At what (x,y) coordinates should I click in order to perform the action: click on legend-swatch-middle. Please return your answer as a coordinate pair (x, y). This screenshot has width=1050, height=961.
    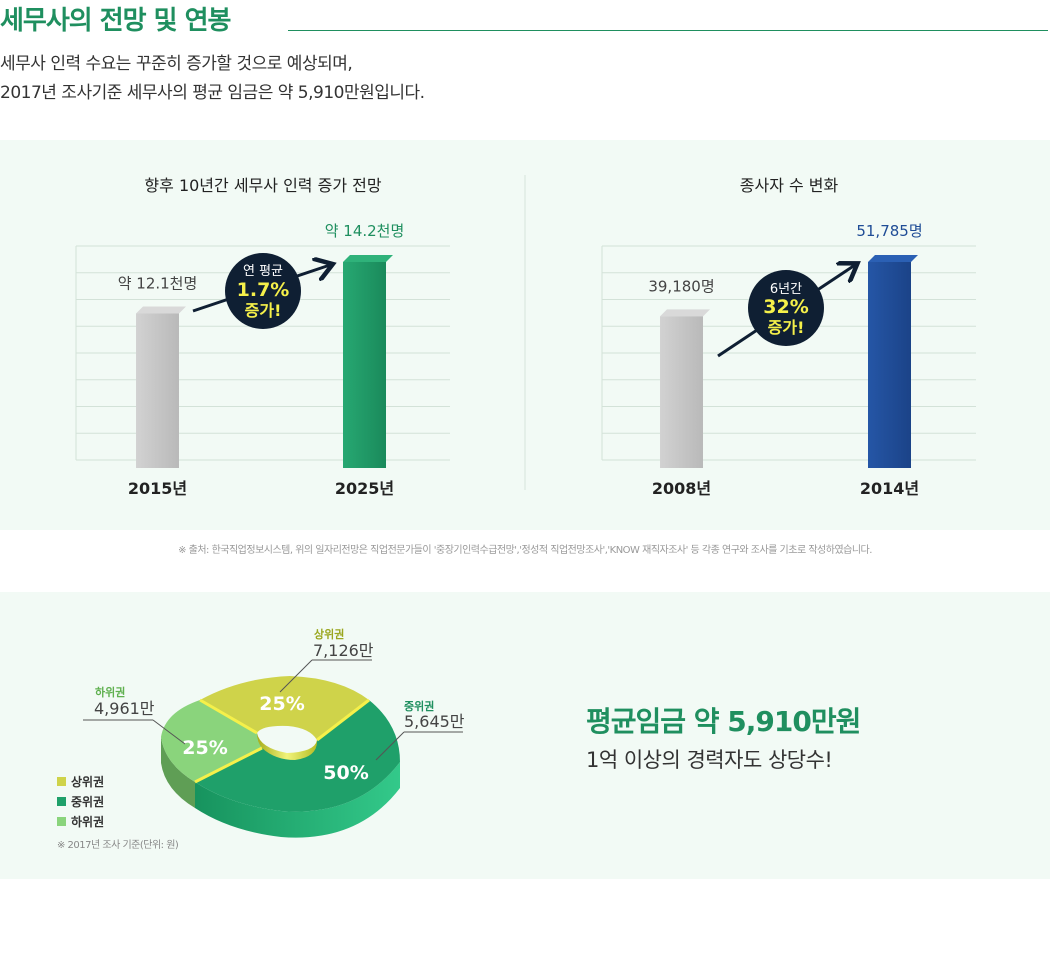
    Looking at the image, I should click on (61, 801).